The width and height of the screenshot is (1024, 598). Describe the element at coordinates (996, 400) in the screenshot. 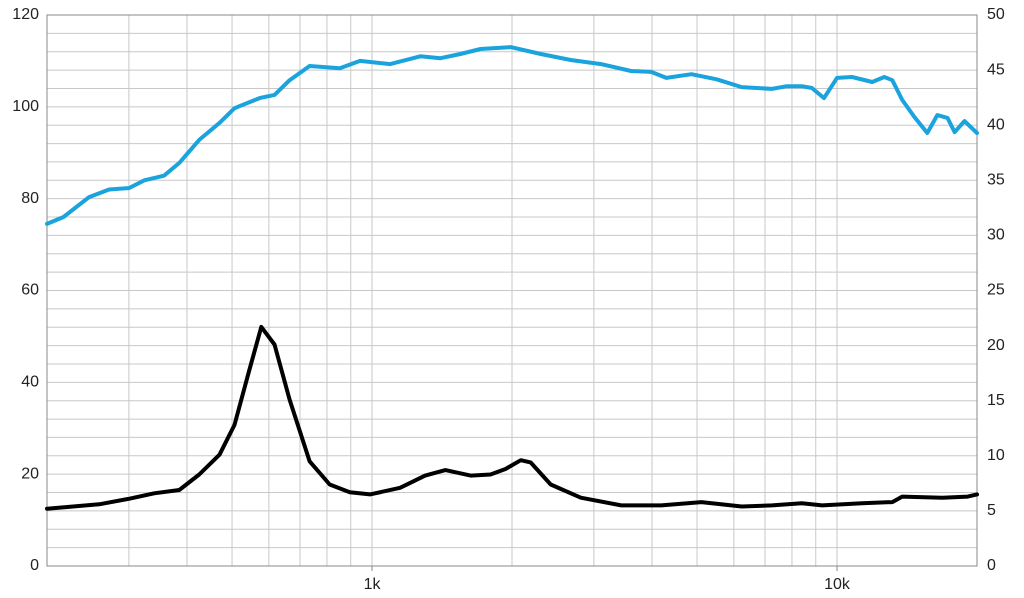

I see `y2-tick-label: 15` at that location.